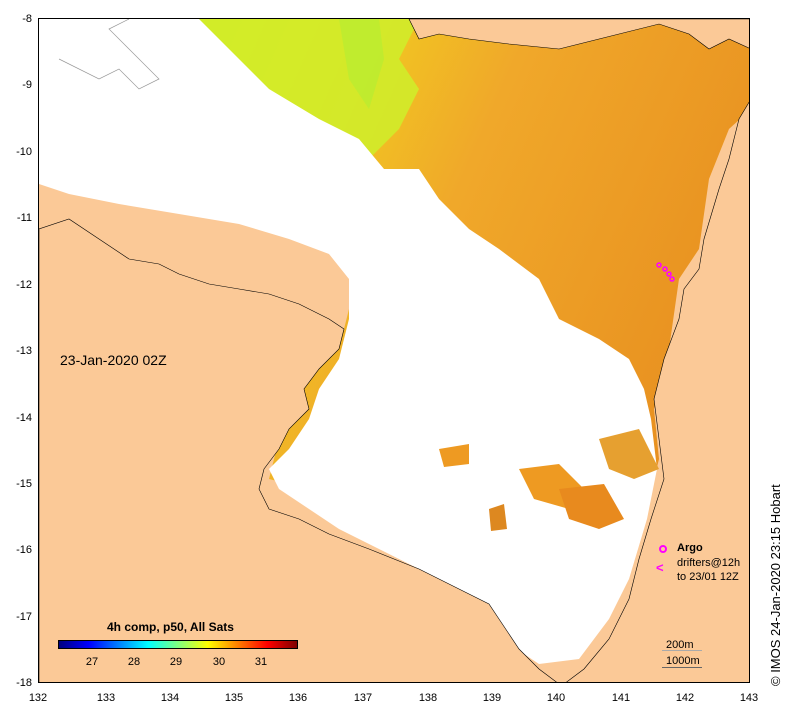 This screenshot has width=791, height=716. Describe the element at coordinates (219, 662) in the screenshot. I see `colorbar-tick: 30` at that location.